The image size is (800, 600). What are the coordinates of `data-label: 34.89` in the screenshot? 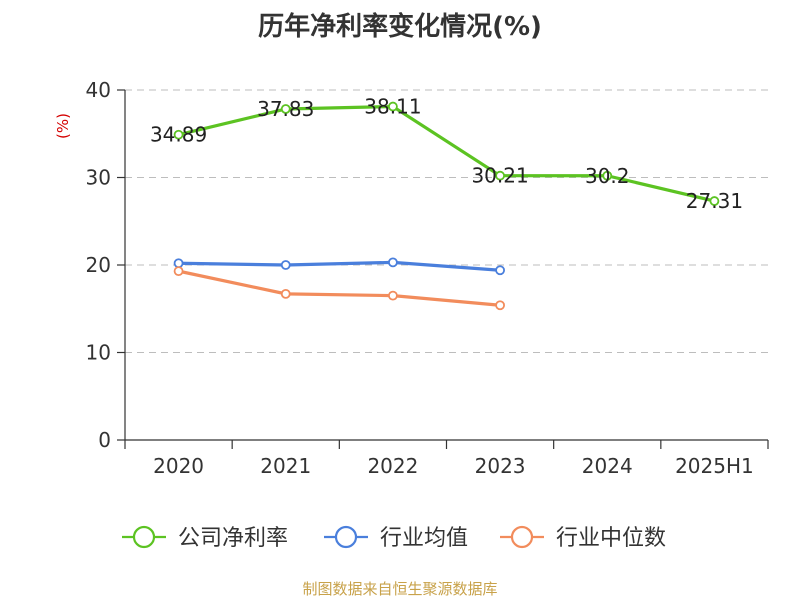 It's located at (178, 135).